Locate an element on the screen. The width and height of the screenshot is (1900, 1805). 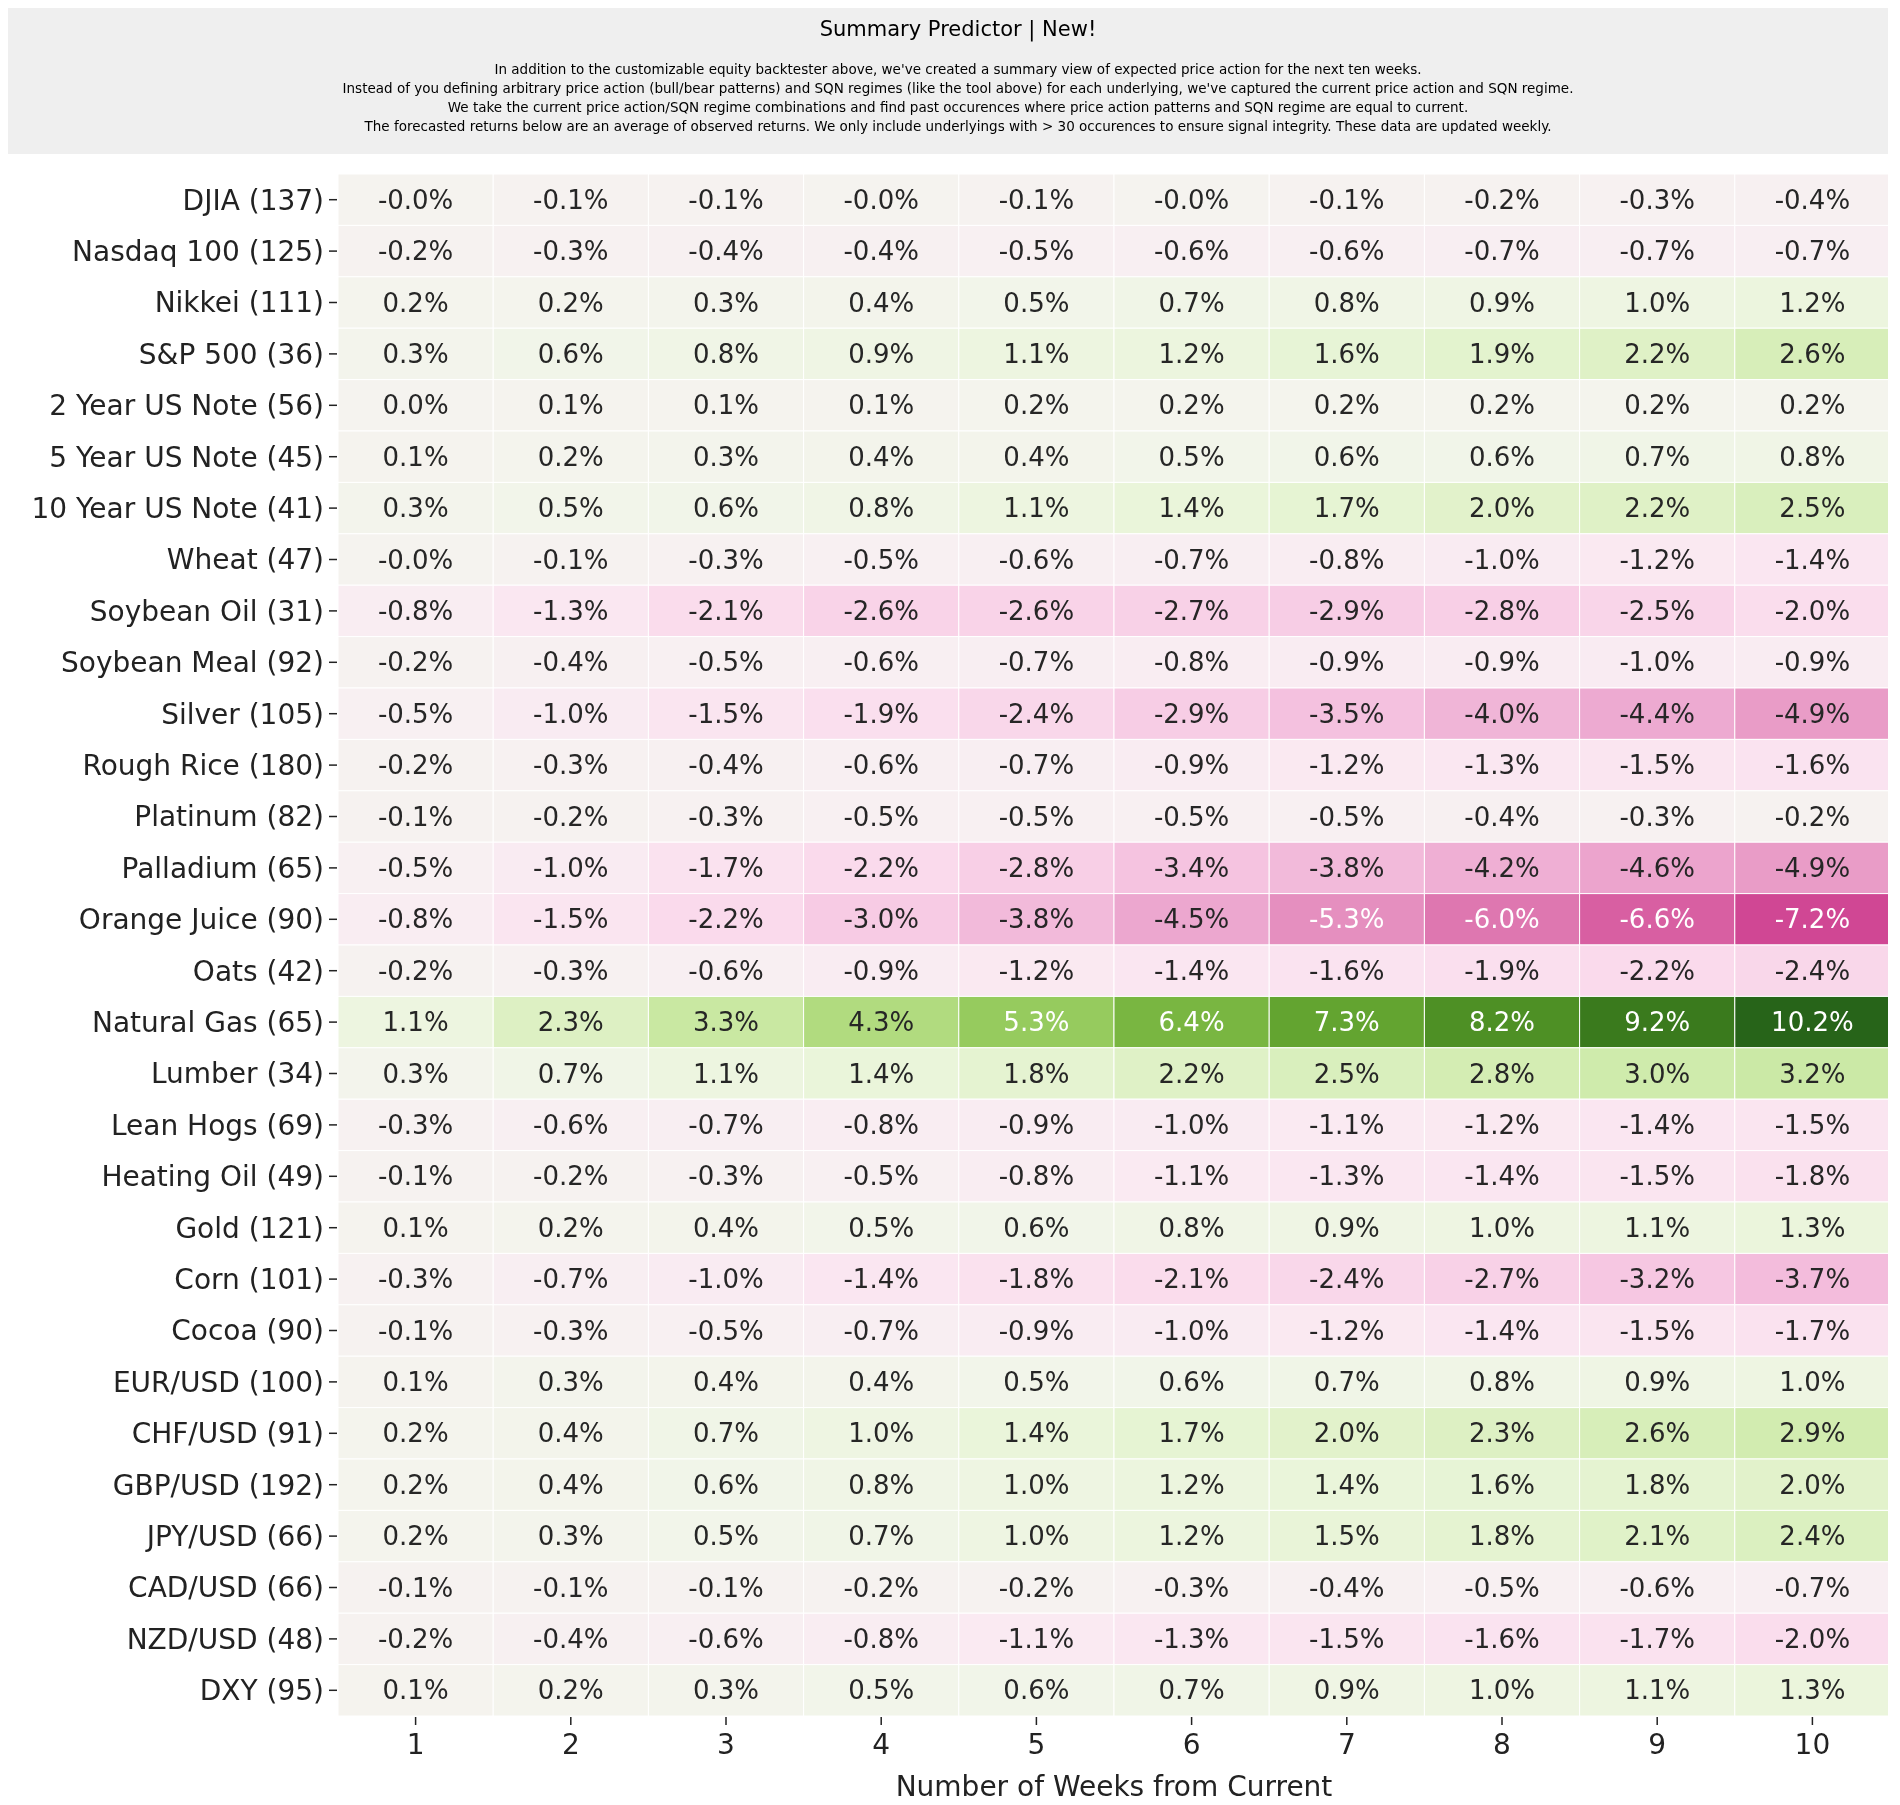
x-tick-label: 5 is located at coordinates (1036, 1744).